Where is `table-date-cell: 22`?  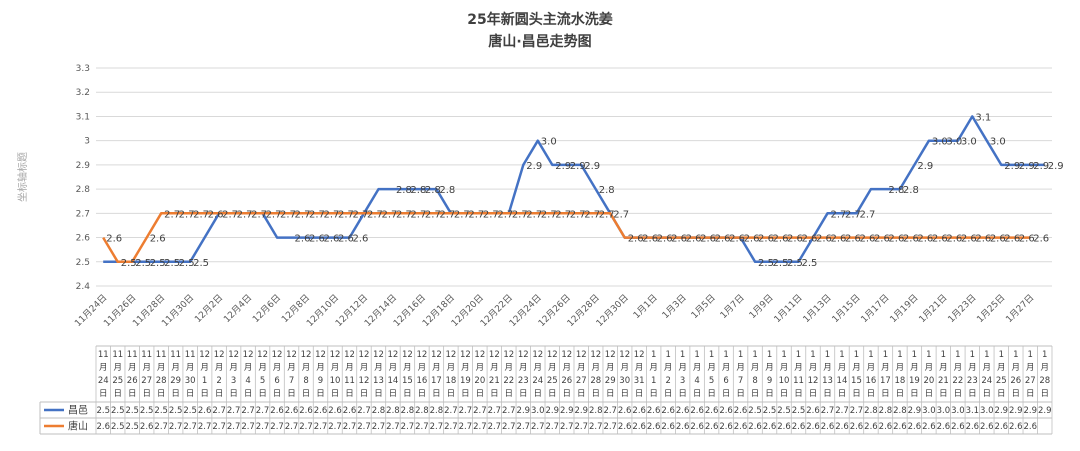
table-date-cell: 22 is located at coordinates (508, 381).